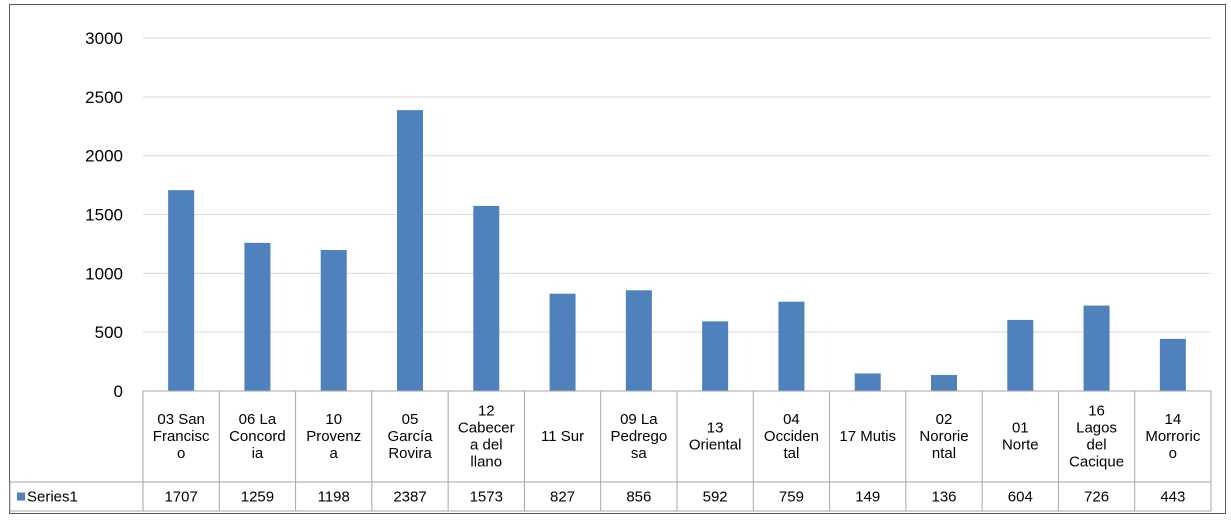 The height and width of the screenshot is (520, 1231). I want to click on y-axis-ticks: 0 500 1000 1500 2000 2500 3000, so click(104, 215).